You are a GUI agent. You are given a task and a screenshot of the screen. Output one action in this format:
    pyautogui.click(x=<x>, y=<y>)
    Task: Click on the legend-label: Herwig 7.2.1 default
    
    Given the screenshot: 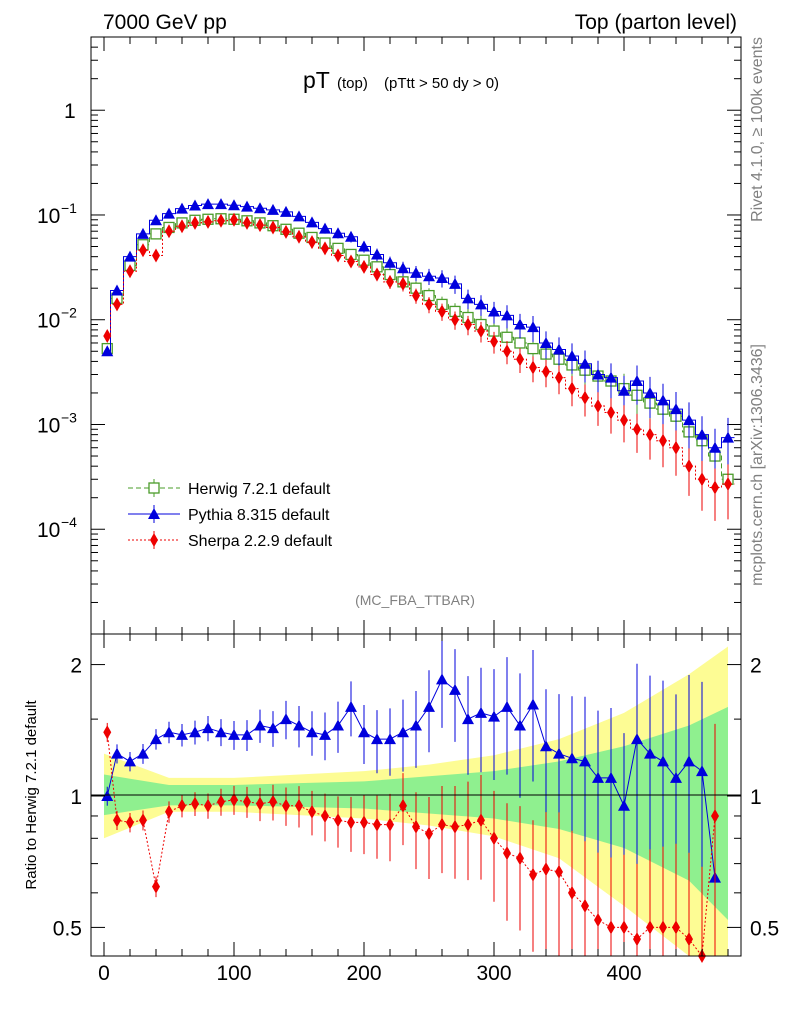 What is the action you would take?
    pyautogui.click(x=259, y=489)
    